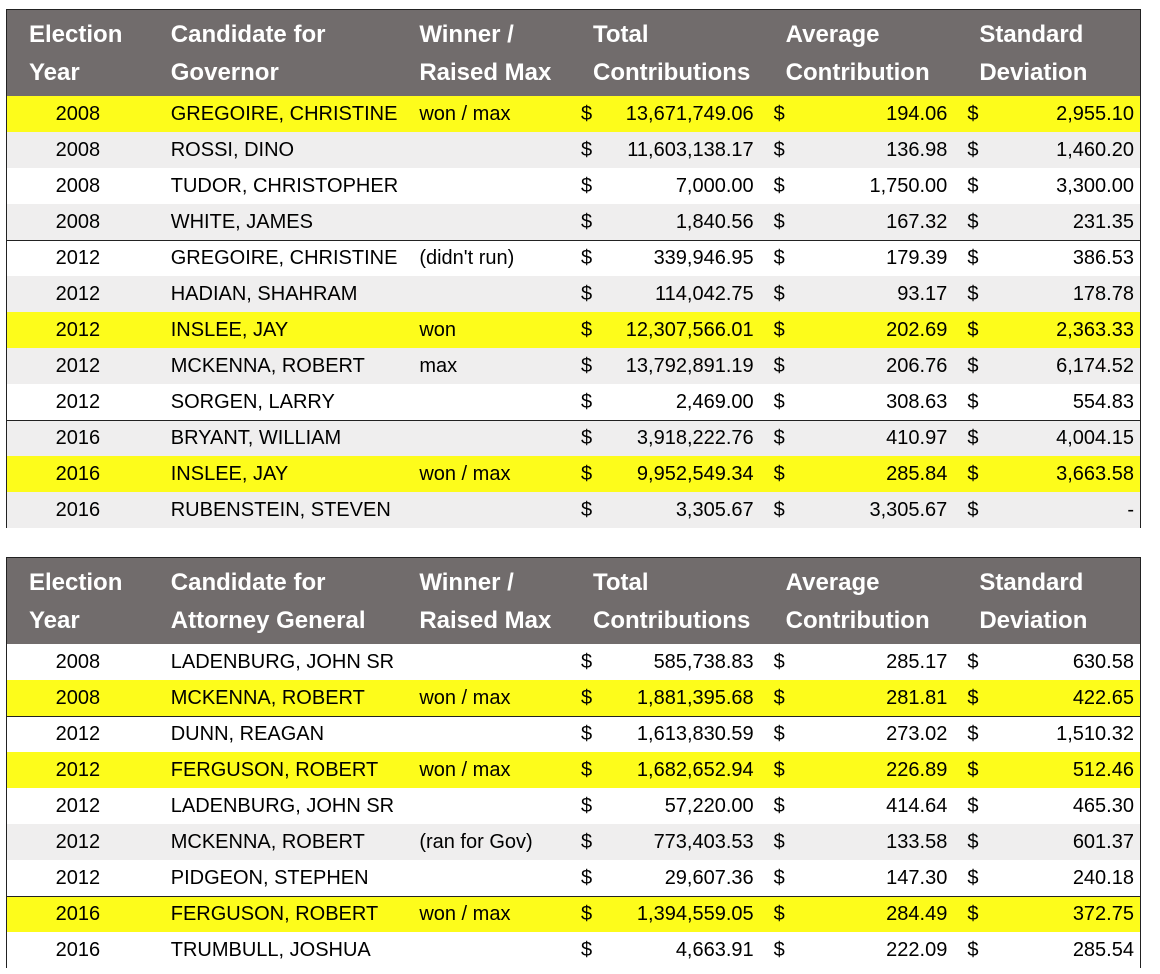 The height and width of the screenshot is (974, 1160). What do you see at coordinates (861, 770) in the screenshot?
I see `cell-average-contribution: $226.89` at bounding box center [861, 770].